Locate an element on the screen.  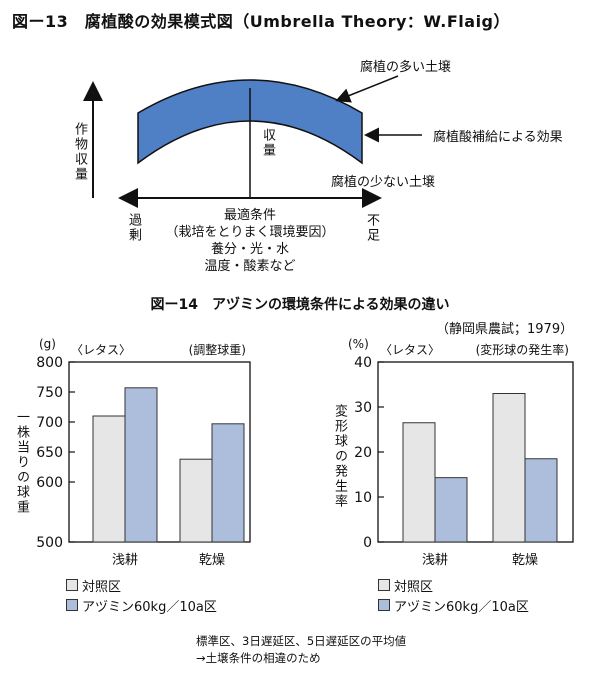
left-category-label: 乾燥 is located at coordinates (212, 560).